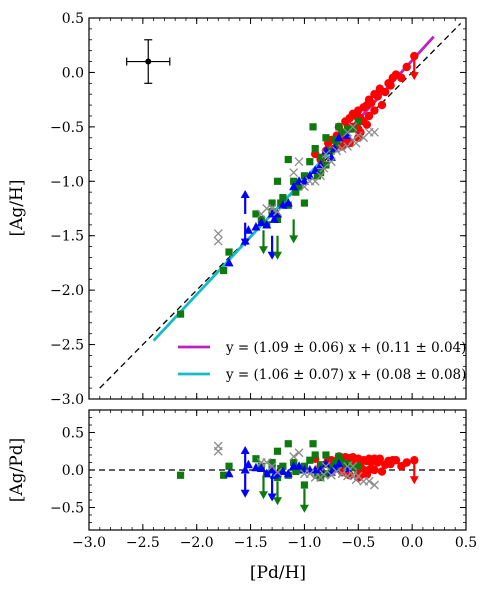 The width and height of the screenshot is (491, 589). I want to click on y-tick-label: −2.5, so click(67, 346).